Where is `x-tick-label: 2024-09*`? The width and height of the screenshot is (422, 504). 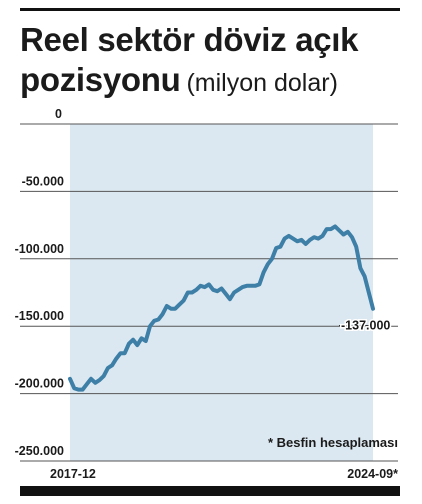 x-tick-label: 2024-09* is located at coordinates (372, 474).